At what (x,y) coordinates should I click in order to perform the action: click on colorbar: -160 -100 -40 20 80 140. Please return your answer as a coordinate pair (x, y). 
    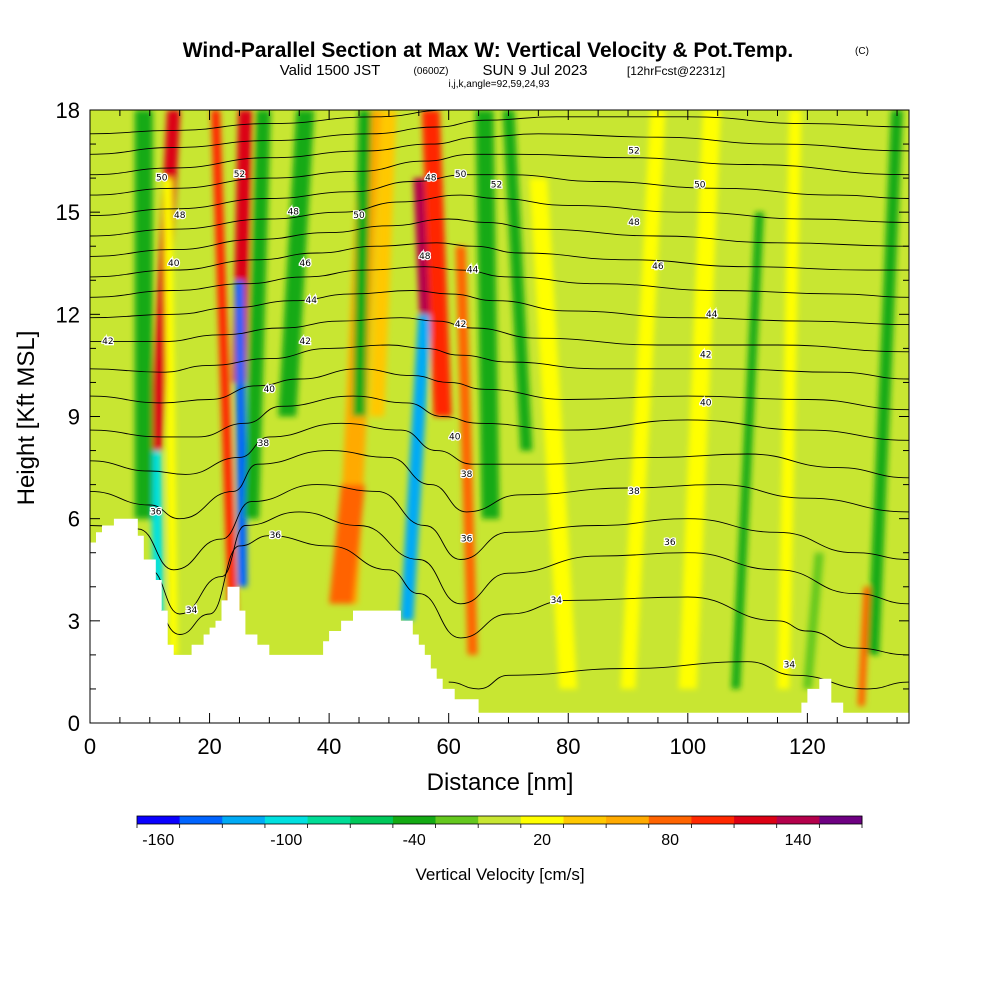
    Looking at the image, I should click on (499, 832).